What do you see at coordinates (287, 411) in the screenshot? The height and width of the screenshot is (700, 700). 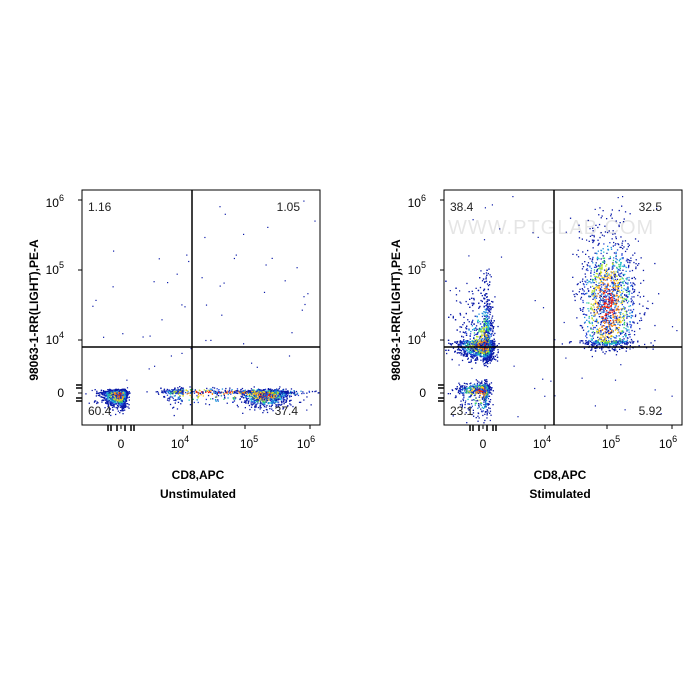 I see `quadrant-lower-right-value: 37.4` at bounding box center [287, 411].